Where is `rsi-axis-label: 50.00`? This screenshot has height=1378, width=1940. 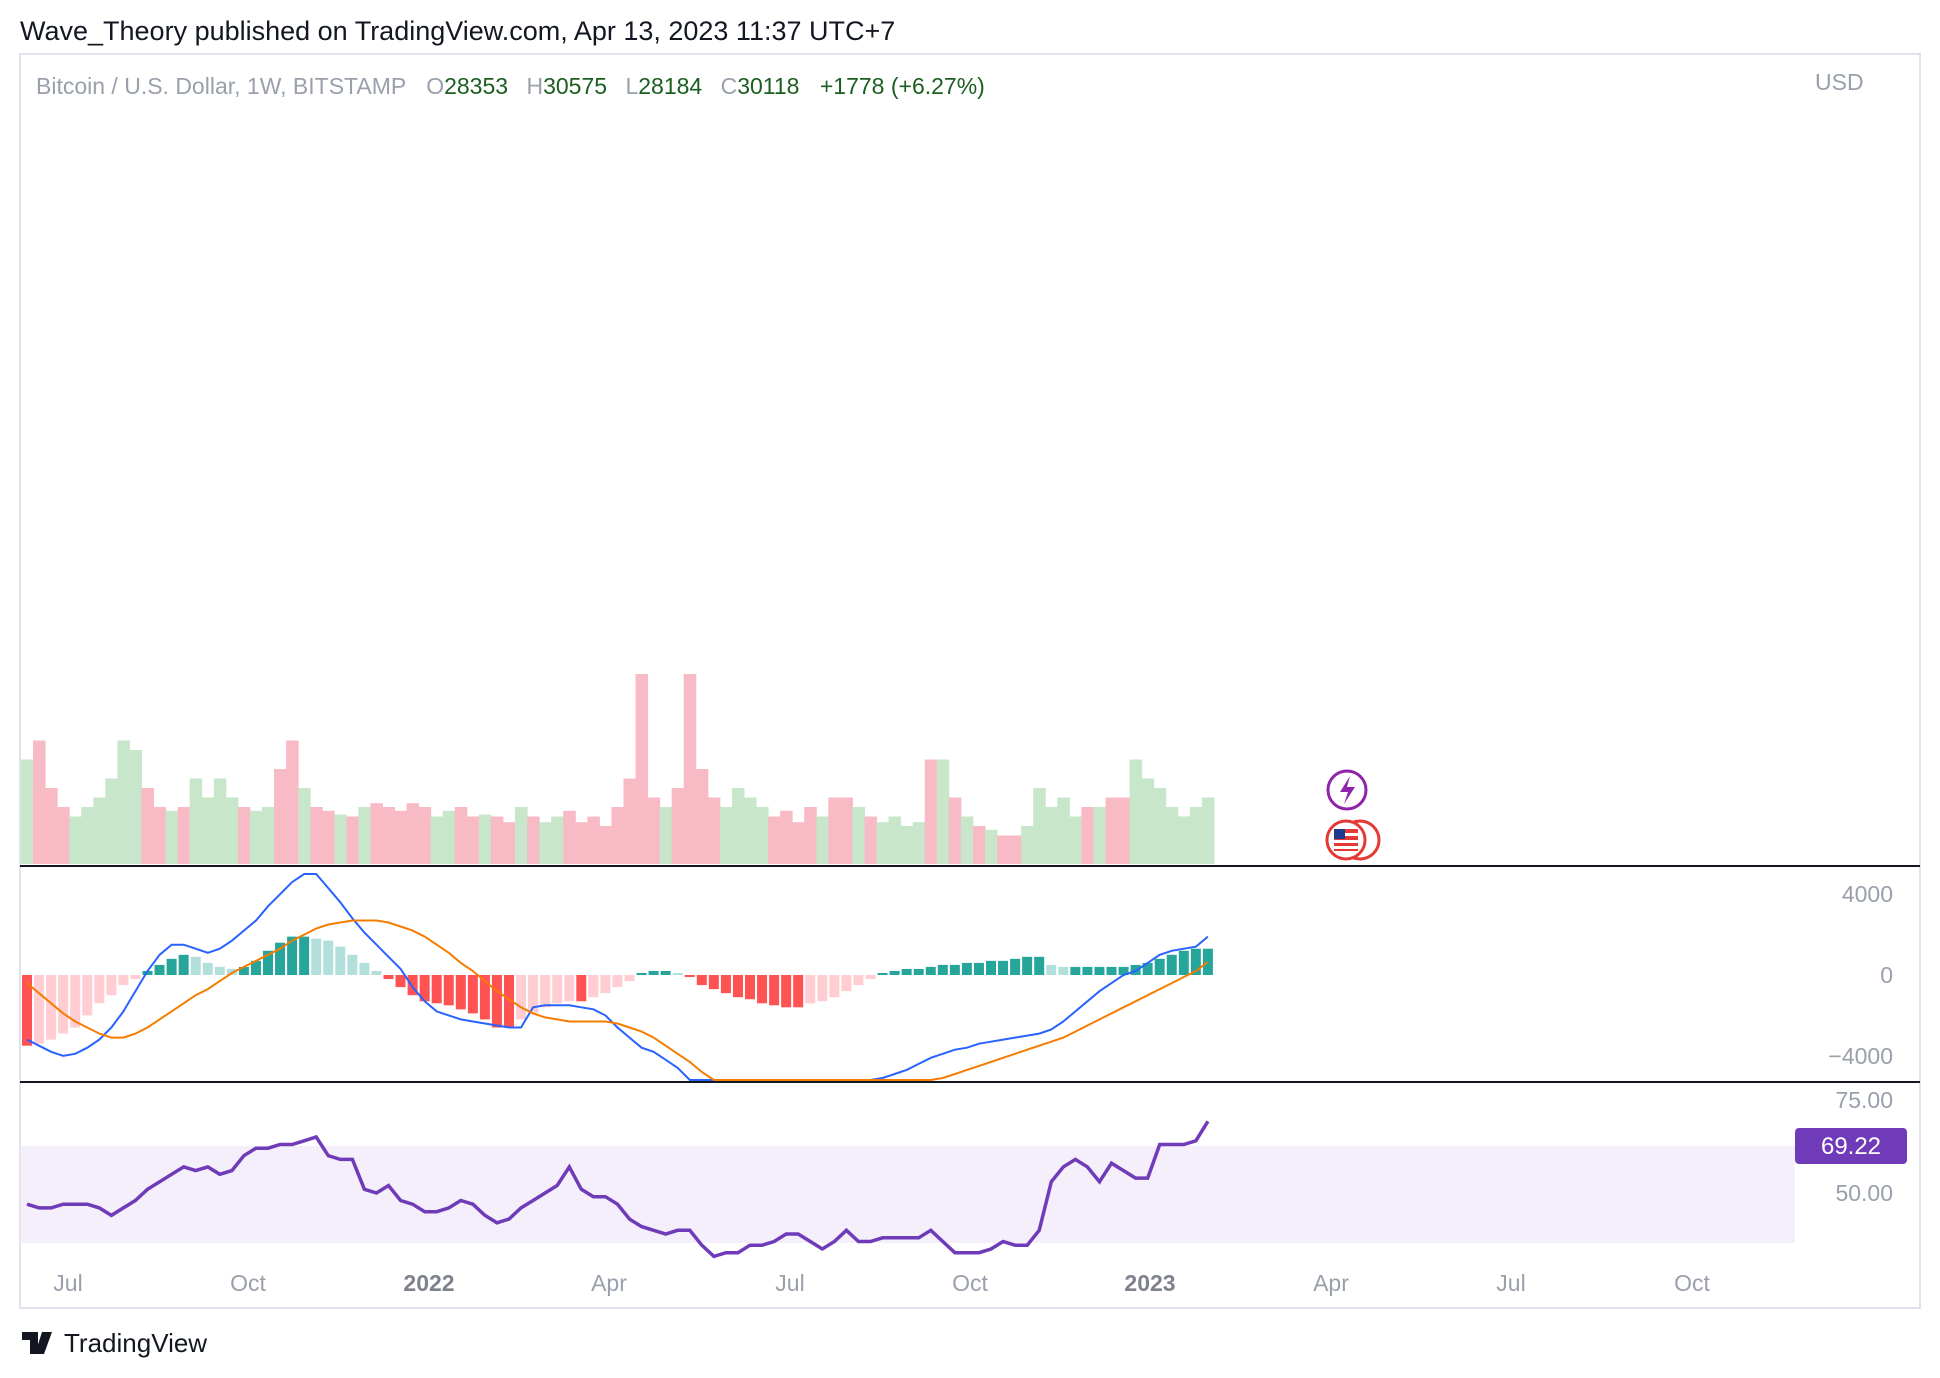
rsi-axis-label: 50.00 is located at coordinates (1864, 1193).